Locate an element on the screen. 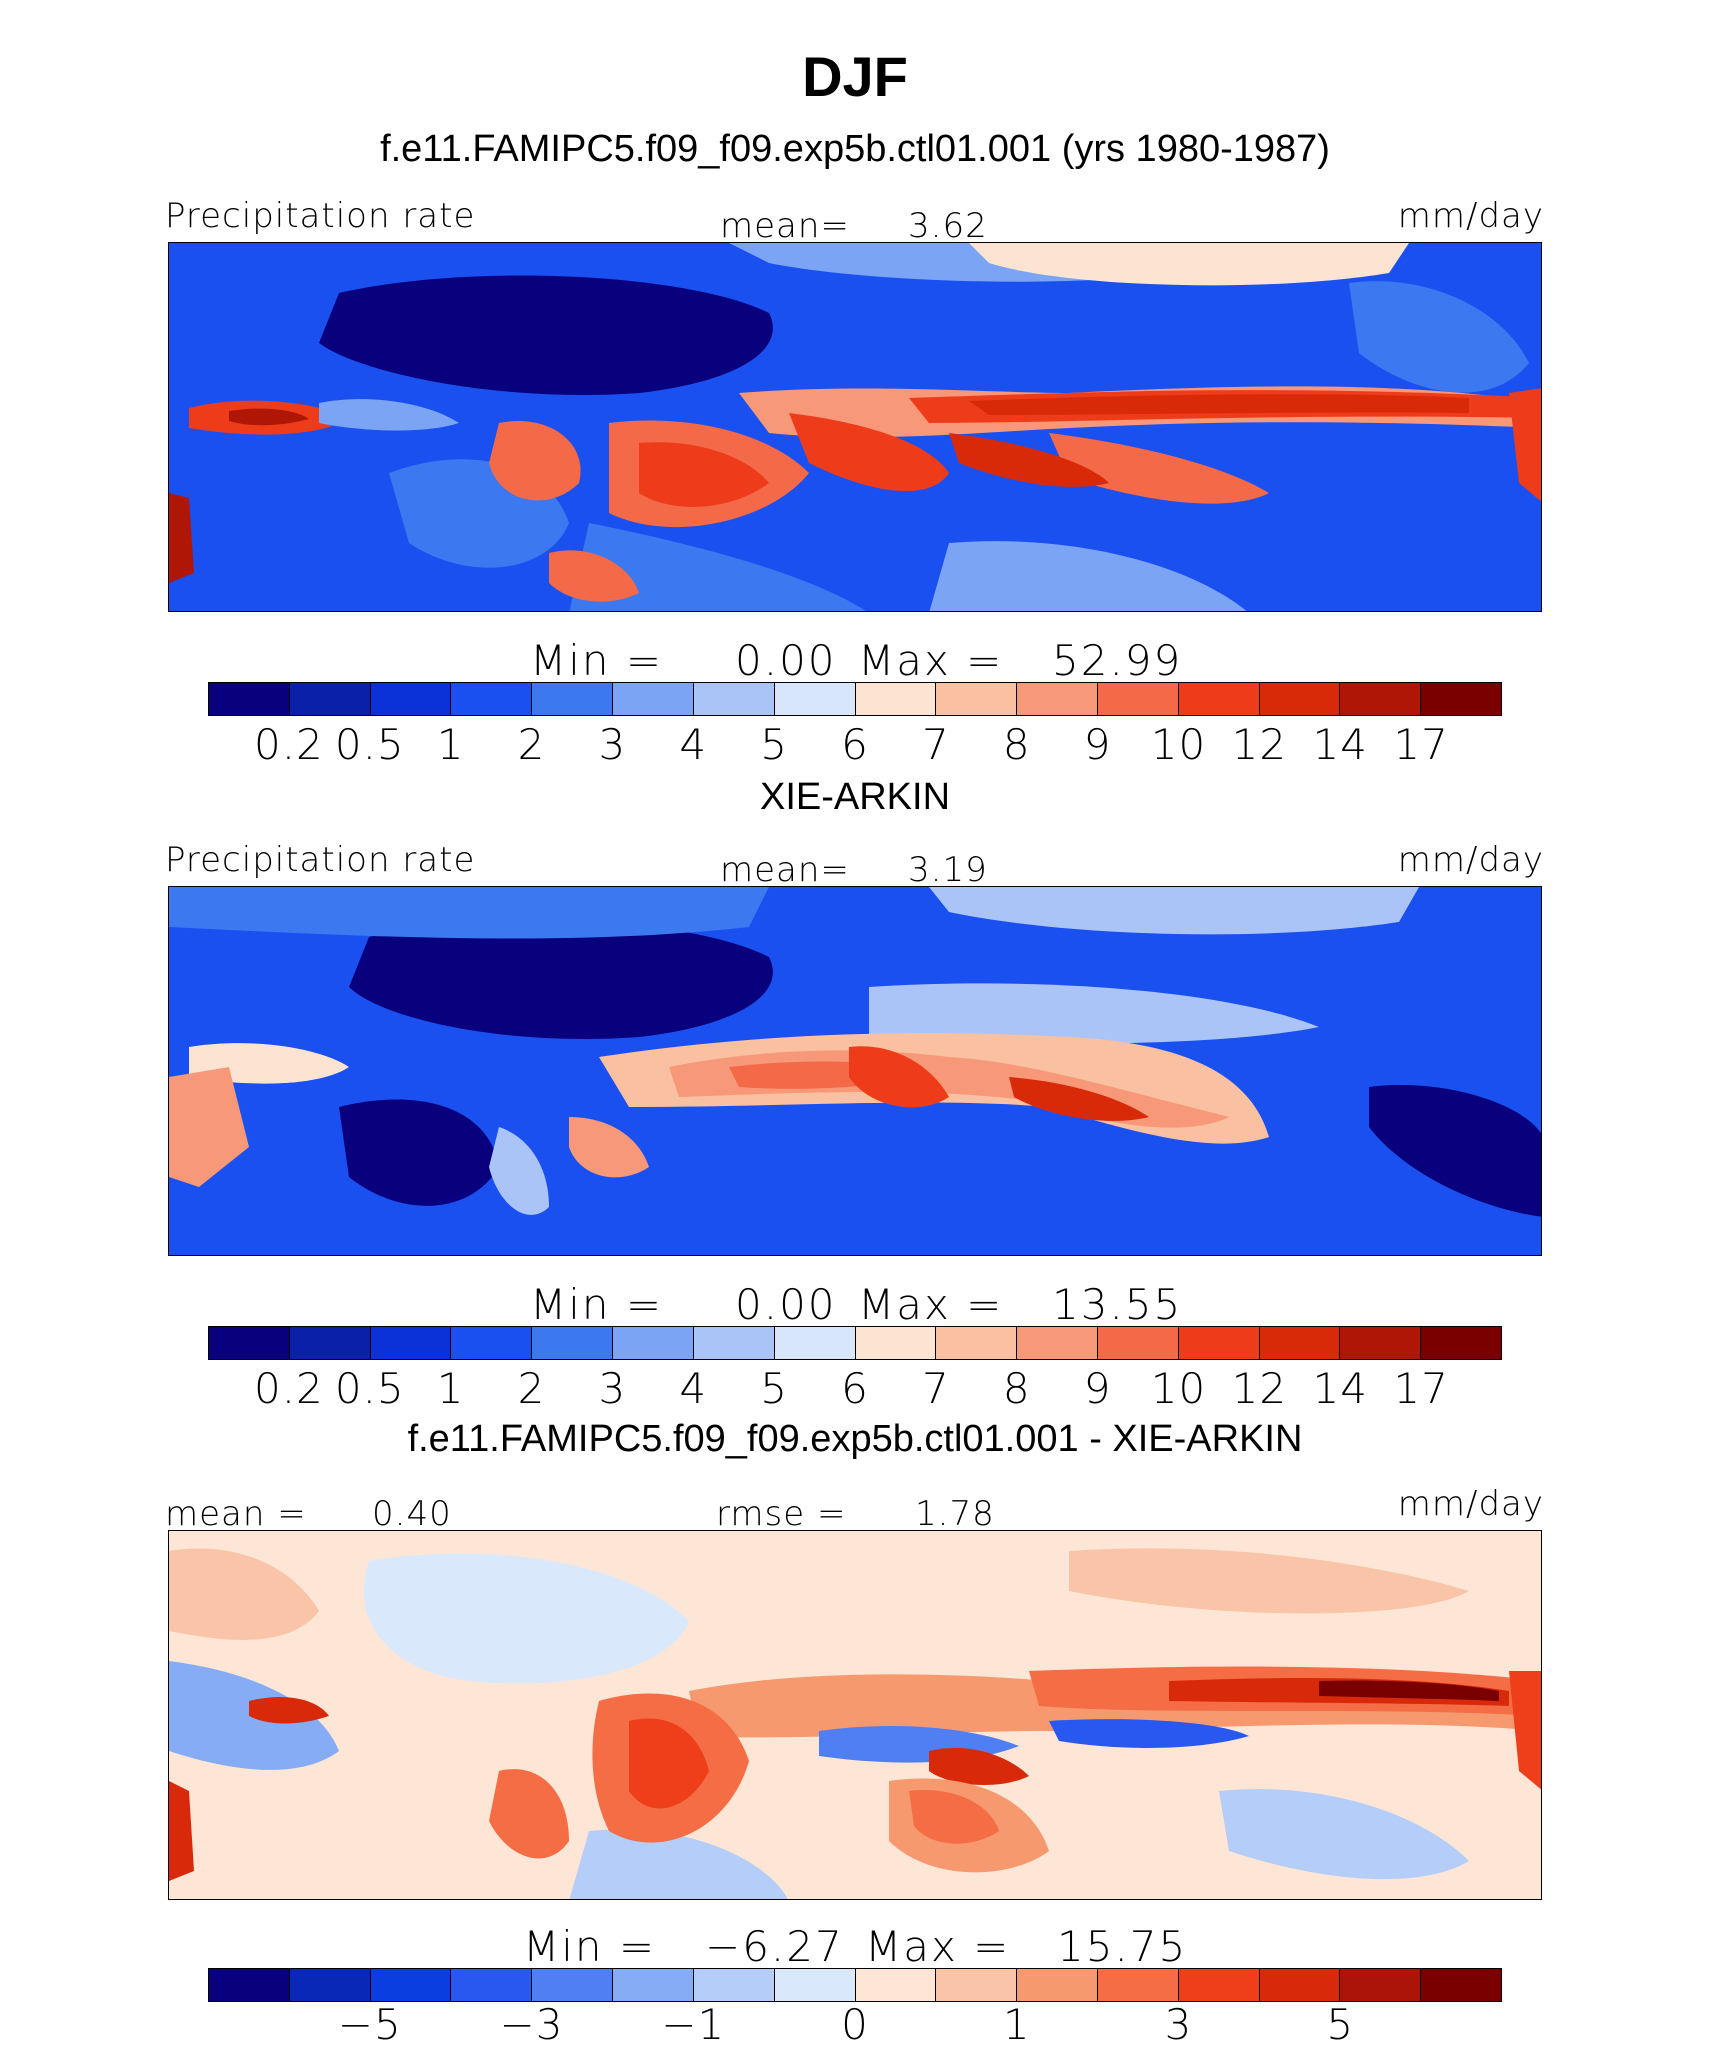 Image resolution: width=1710 pixels, height=2049 pixels. colorbar-difference is located at coordinates (855, 1985).